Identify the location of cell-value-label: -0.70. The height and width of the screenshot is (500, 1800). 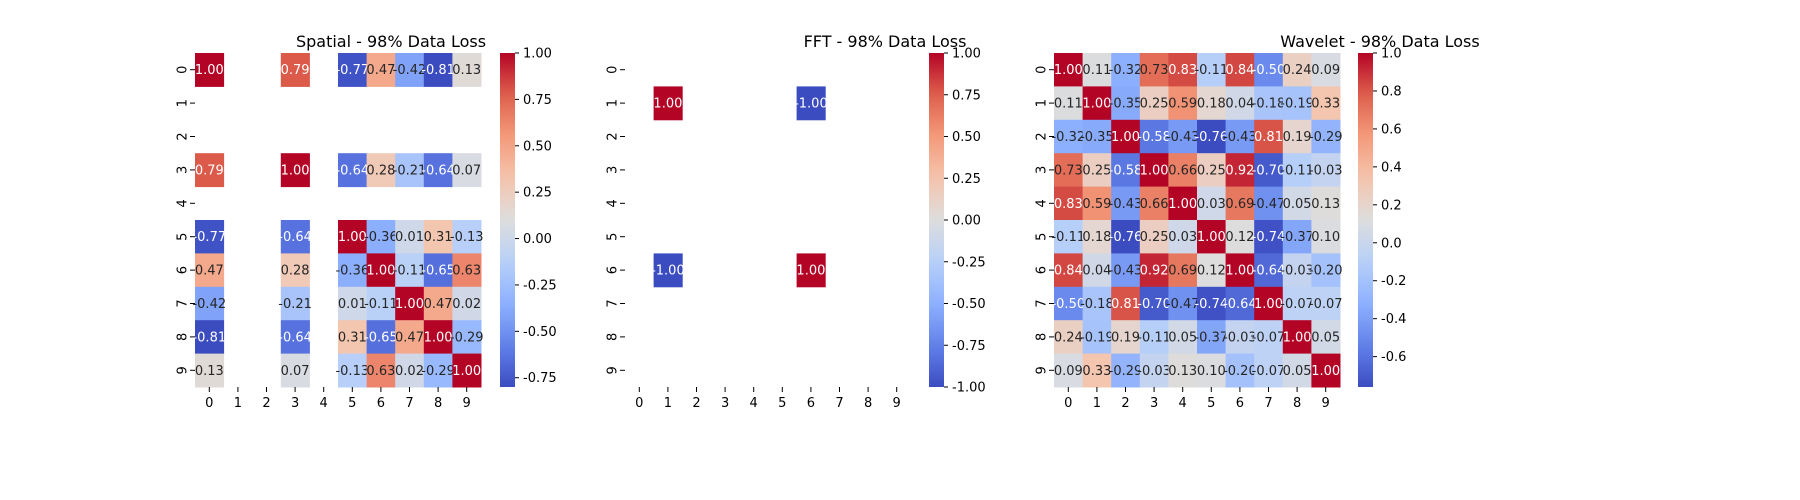
(1269, 170).